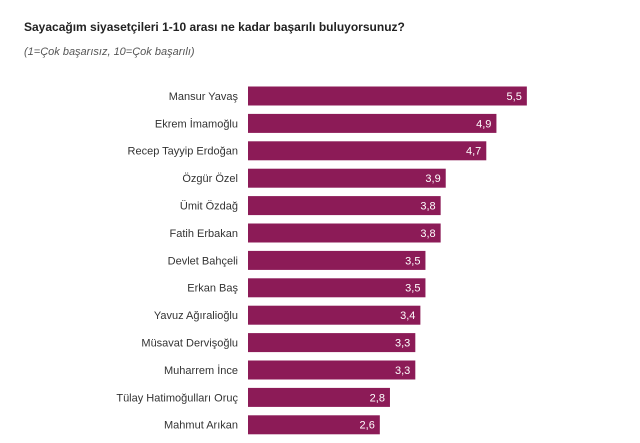 Image resolution: width=640 pixels, height=443 pixels. I want to click on value-label: 4,7, so click(473, 152).